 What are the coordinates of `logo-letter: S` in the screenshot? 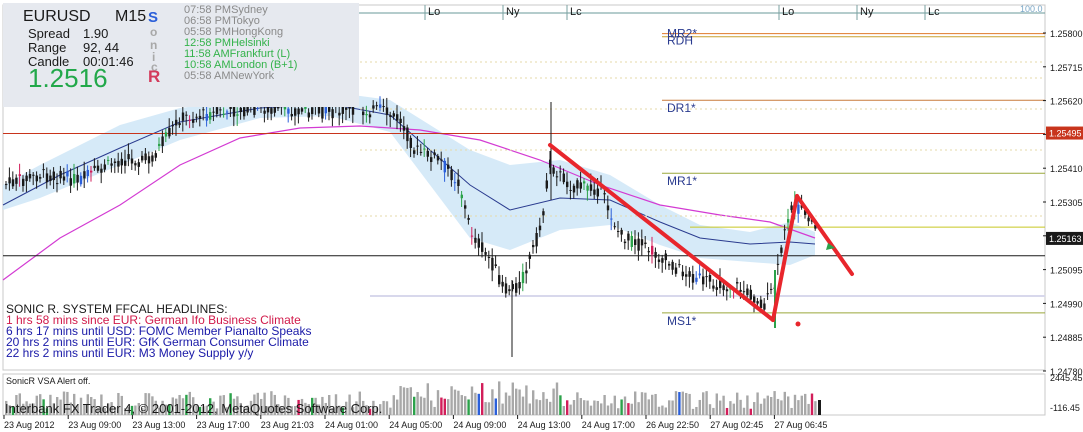 It's located at (153, 17).